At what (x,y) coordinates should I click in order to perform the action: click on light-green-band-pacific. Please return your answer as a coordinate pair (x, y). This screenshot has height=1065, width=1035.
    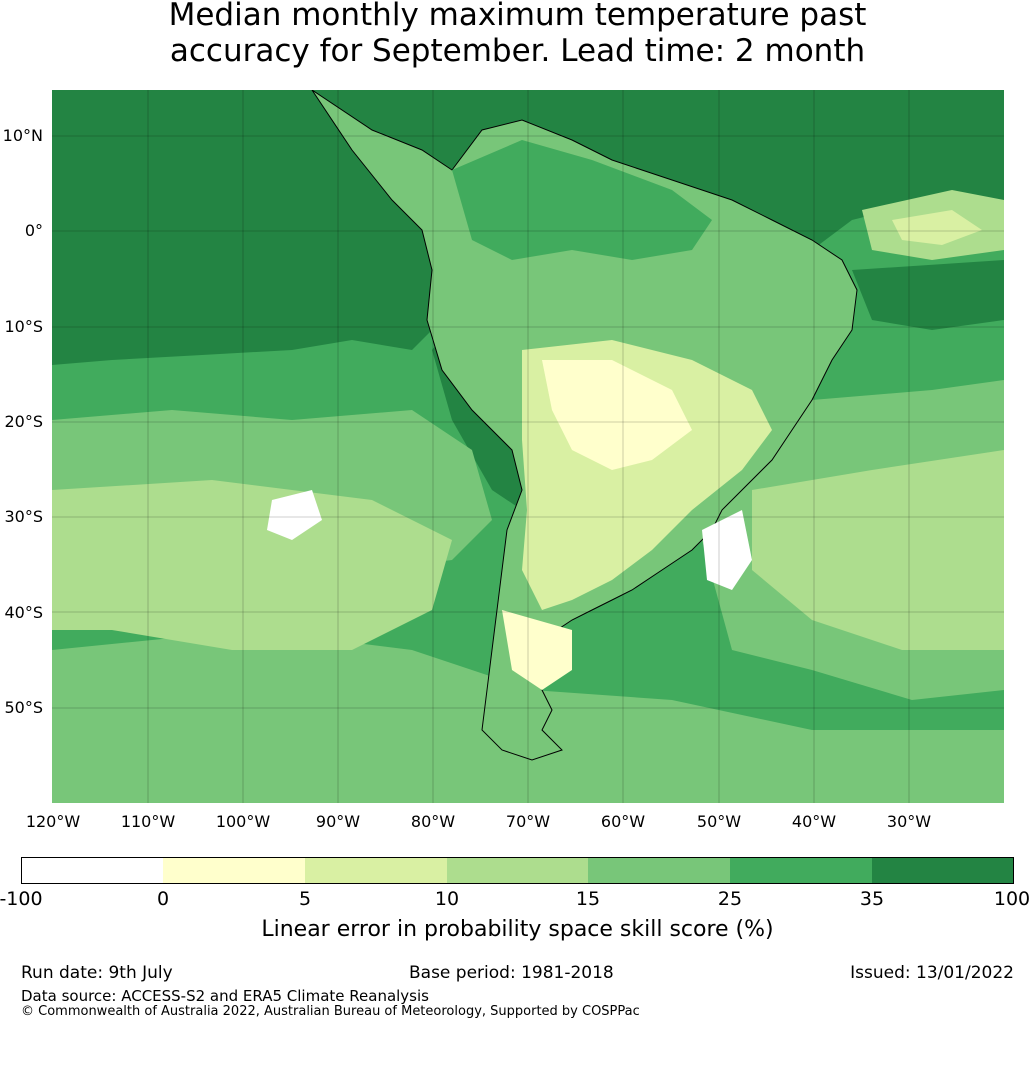
    Looking at the image, I should click on (252, 565).